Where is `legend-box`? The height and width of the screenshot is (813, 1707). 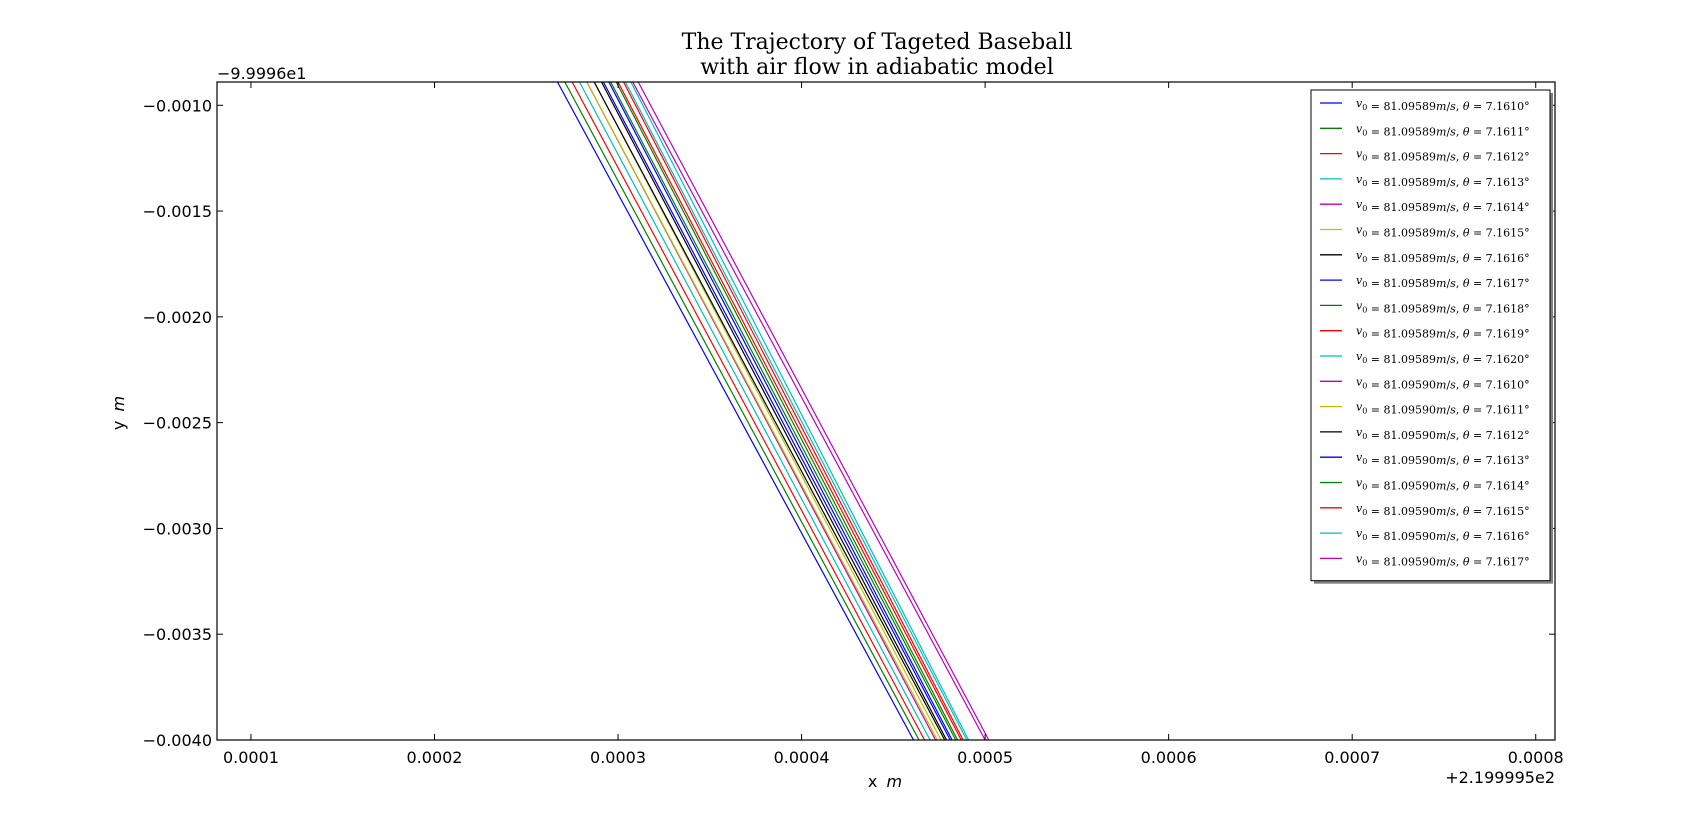
legend-box is located at coordinates (1430, 335).